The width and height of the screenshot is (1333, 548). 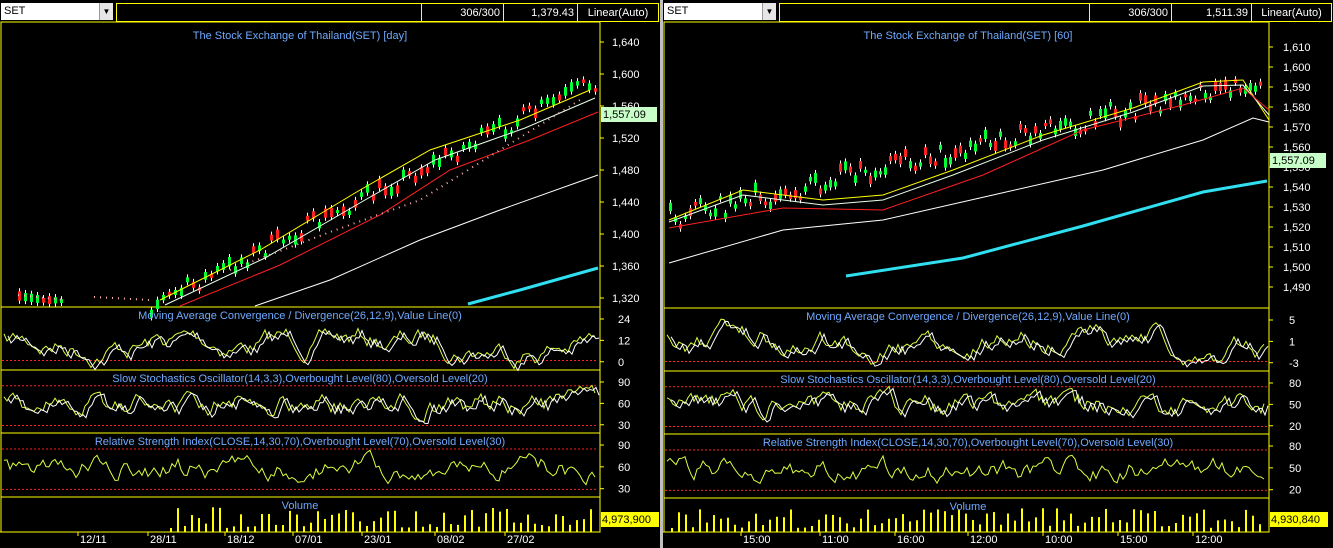 What do you see at coordinates (624, 468) in the screenshot?
I see `indicator-tick-label: 60` at bounding box center [624, 468].